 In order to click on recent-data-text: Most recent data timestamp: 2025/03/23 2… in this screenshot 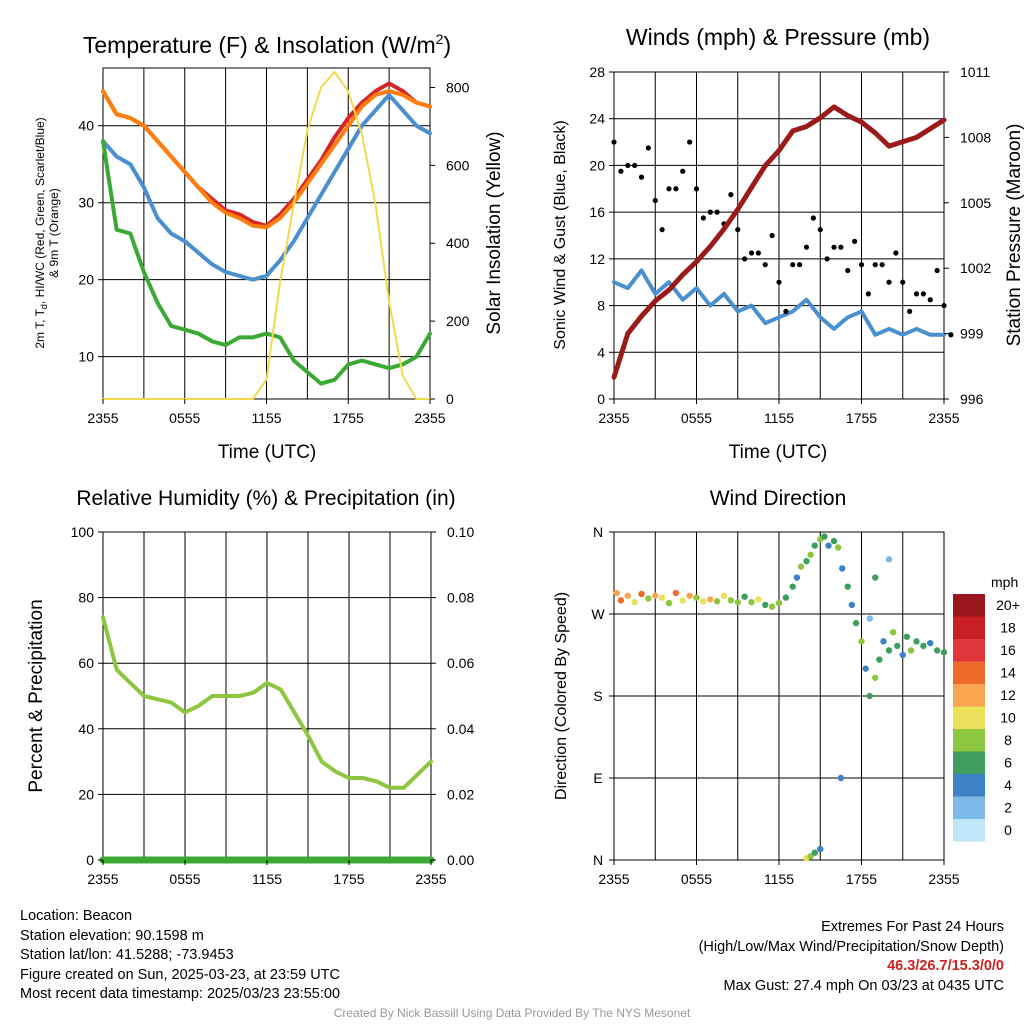, I will do `click(180, 994)`.